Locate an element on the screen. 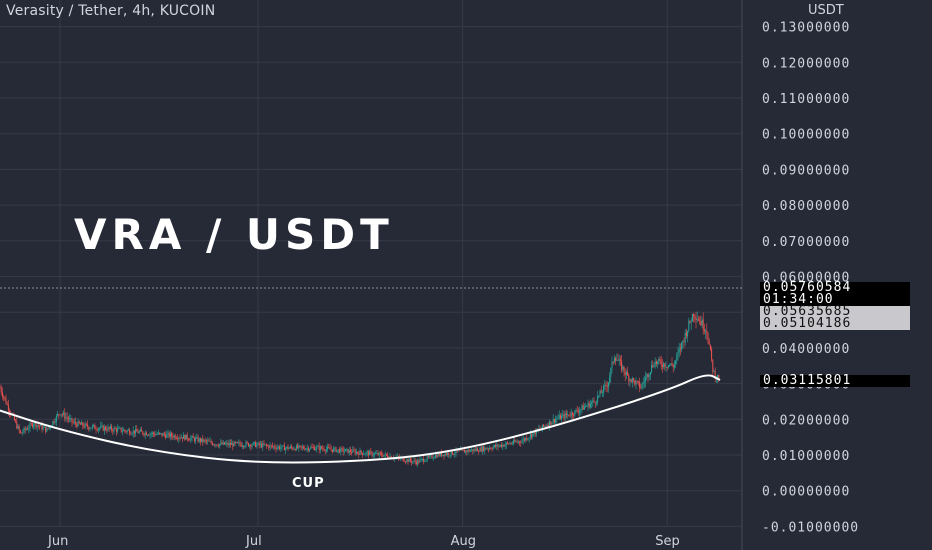  price-tag-2: 0.05635685 is located at coordinates (835, 311).